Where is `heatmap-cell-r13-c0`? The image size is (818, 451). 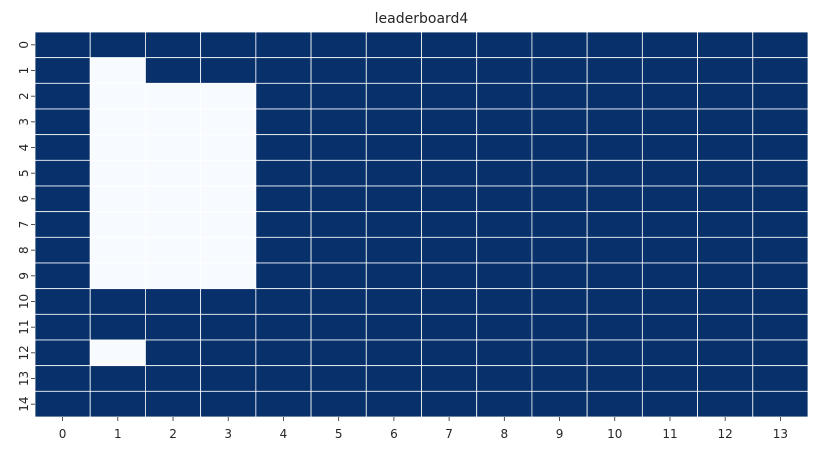 heatmap-cell-r13-c0 is located at coordinates (62, 378).